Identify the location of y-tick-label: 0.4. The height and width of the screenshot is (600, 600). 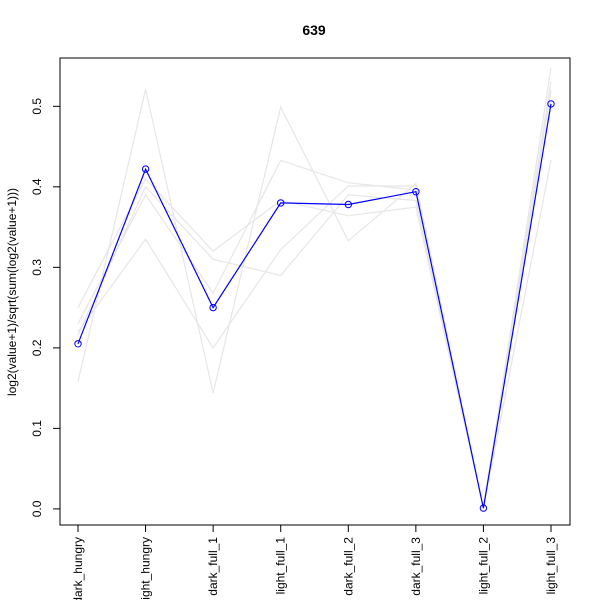
(37, 186).